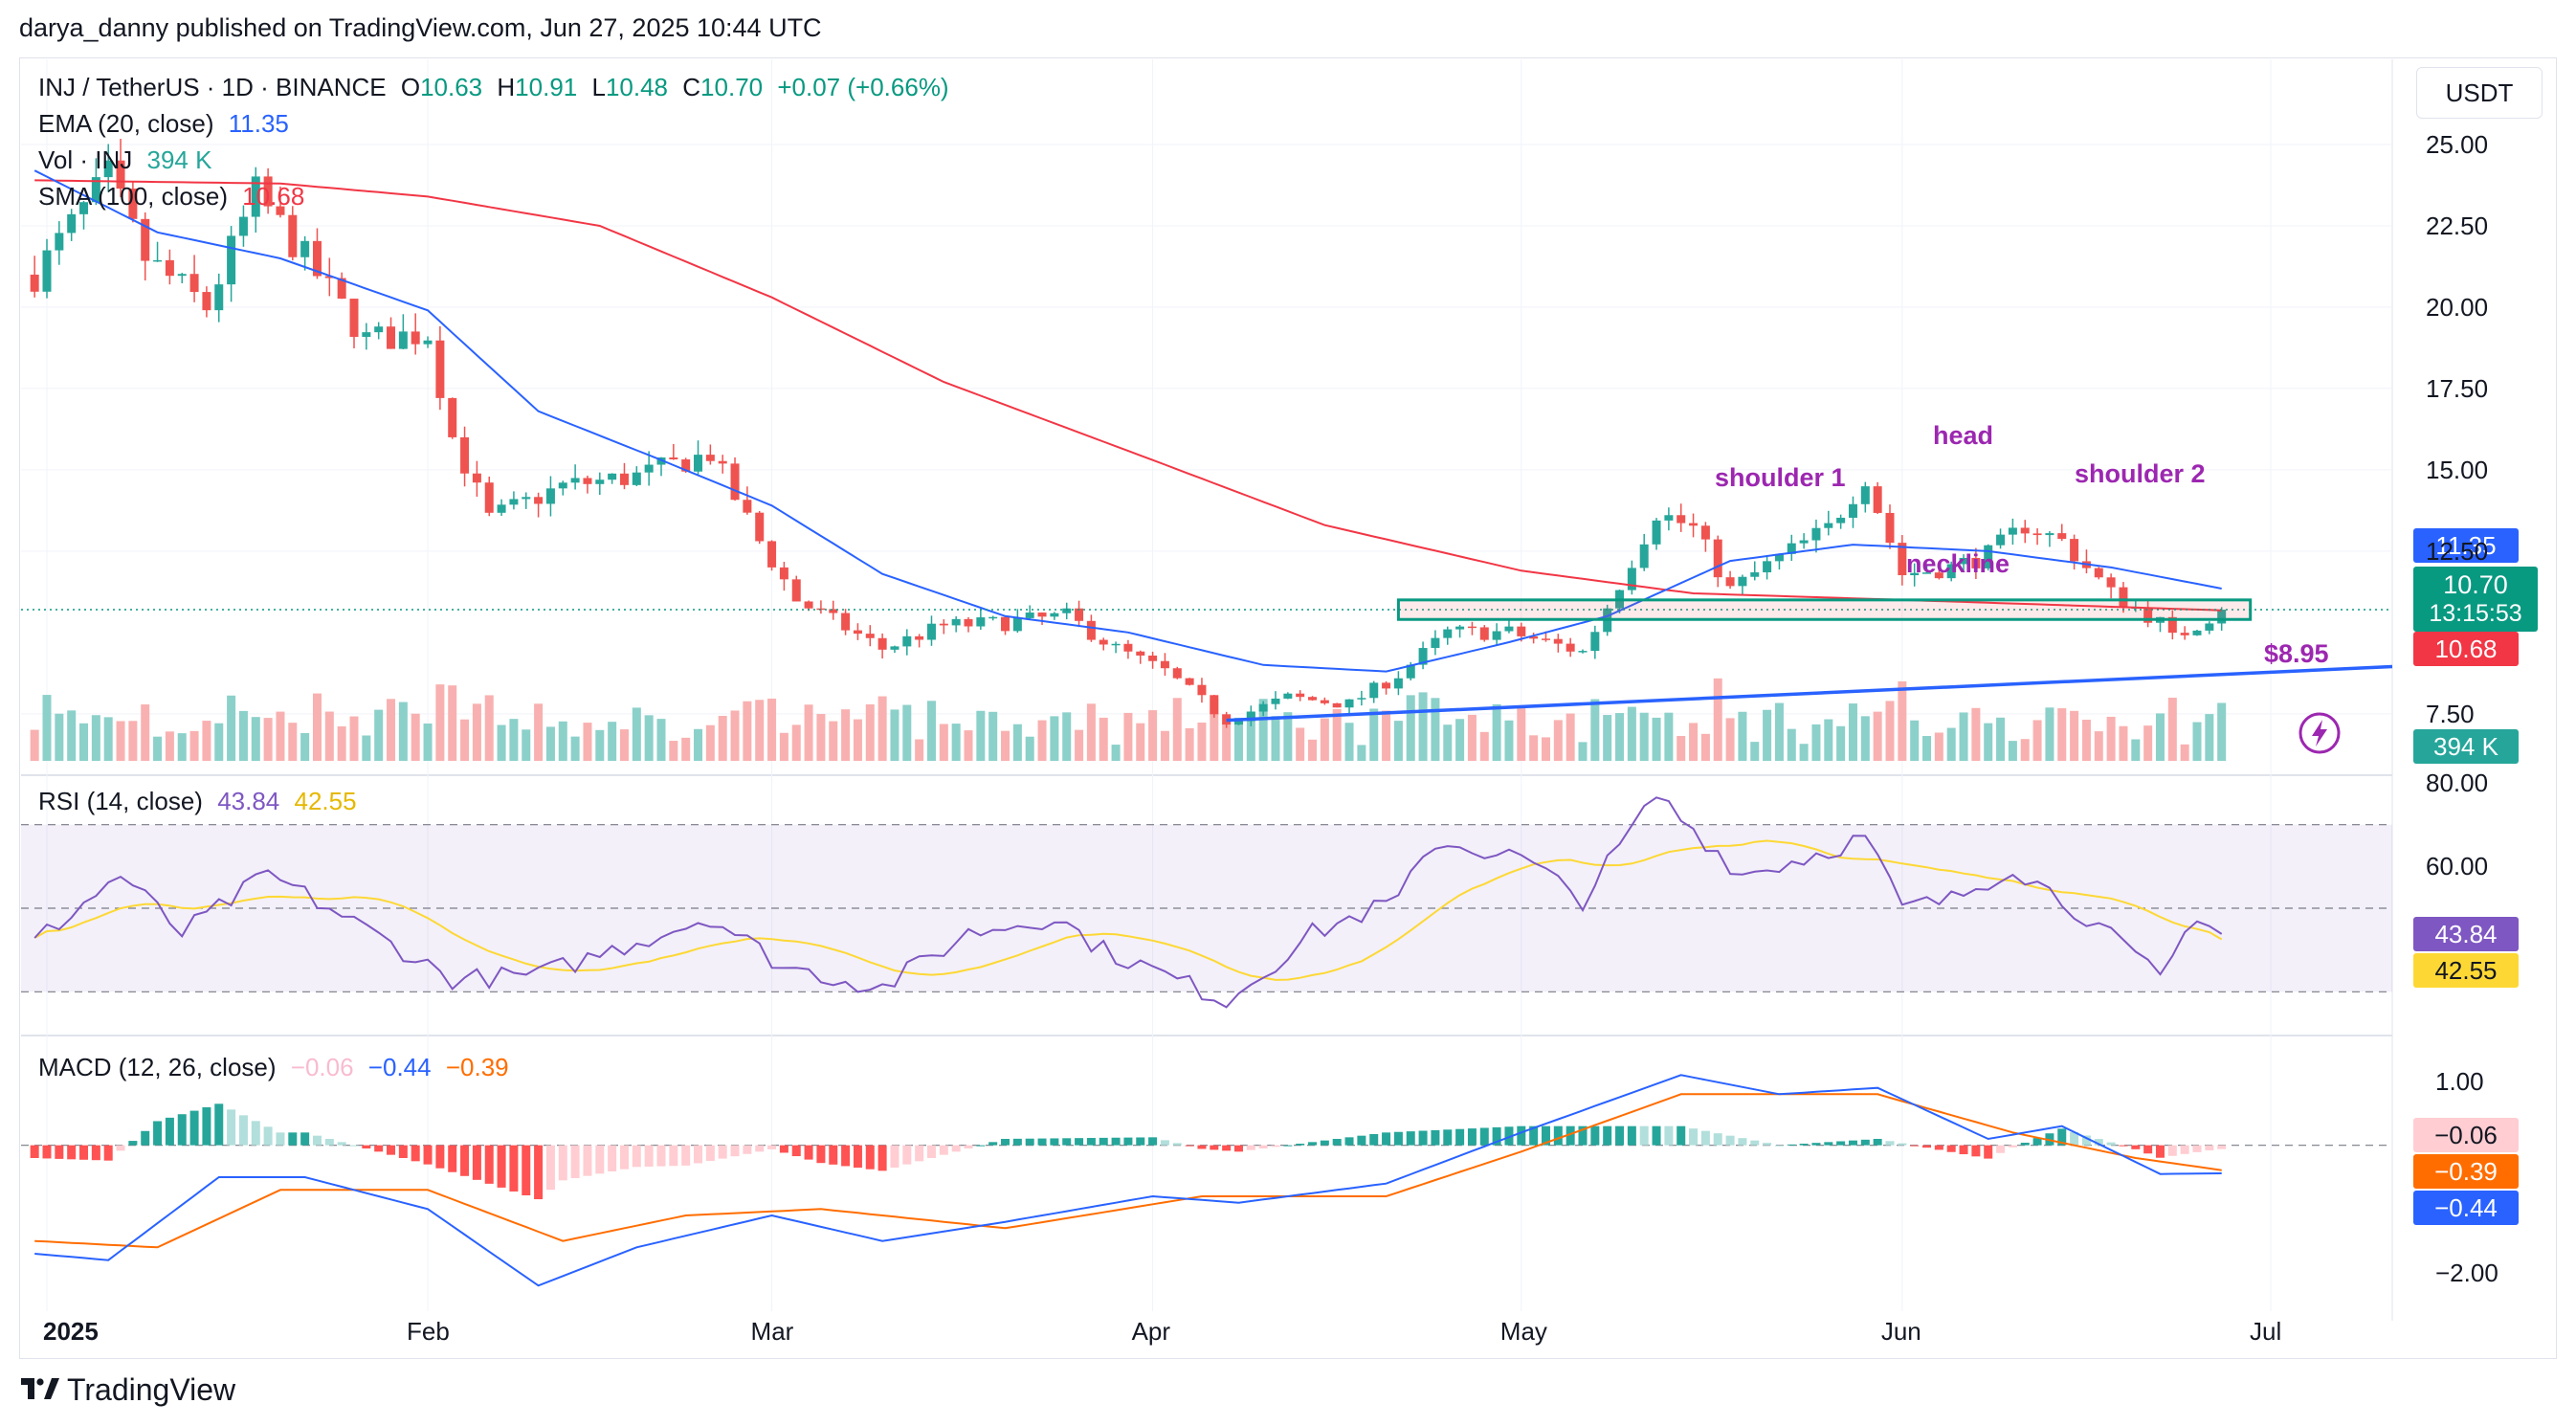 The height and width of the screenshot is (1426, 2576). Describe the element at coordinates (2466, 545) in the screenshot. I see `ema-price-pill: 11.35` at that location.